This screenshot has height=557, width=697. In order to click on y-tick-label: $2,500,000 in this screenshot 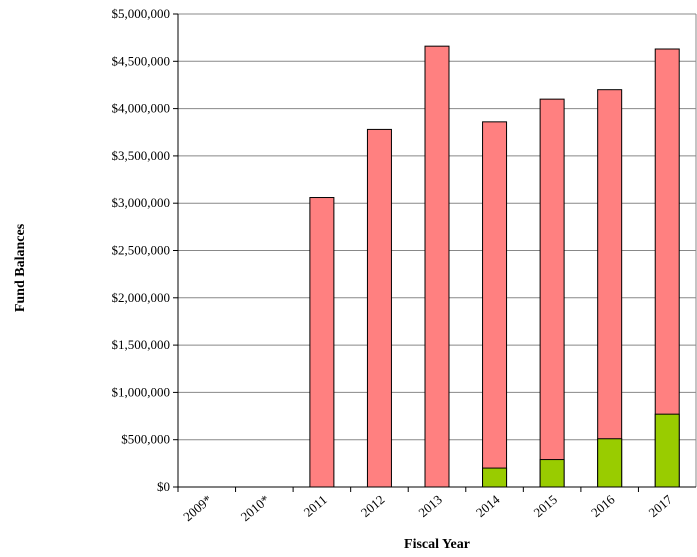, I will do `click(141, 250)`.